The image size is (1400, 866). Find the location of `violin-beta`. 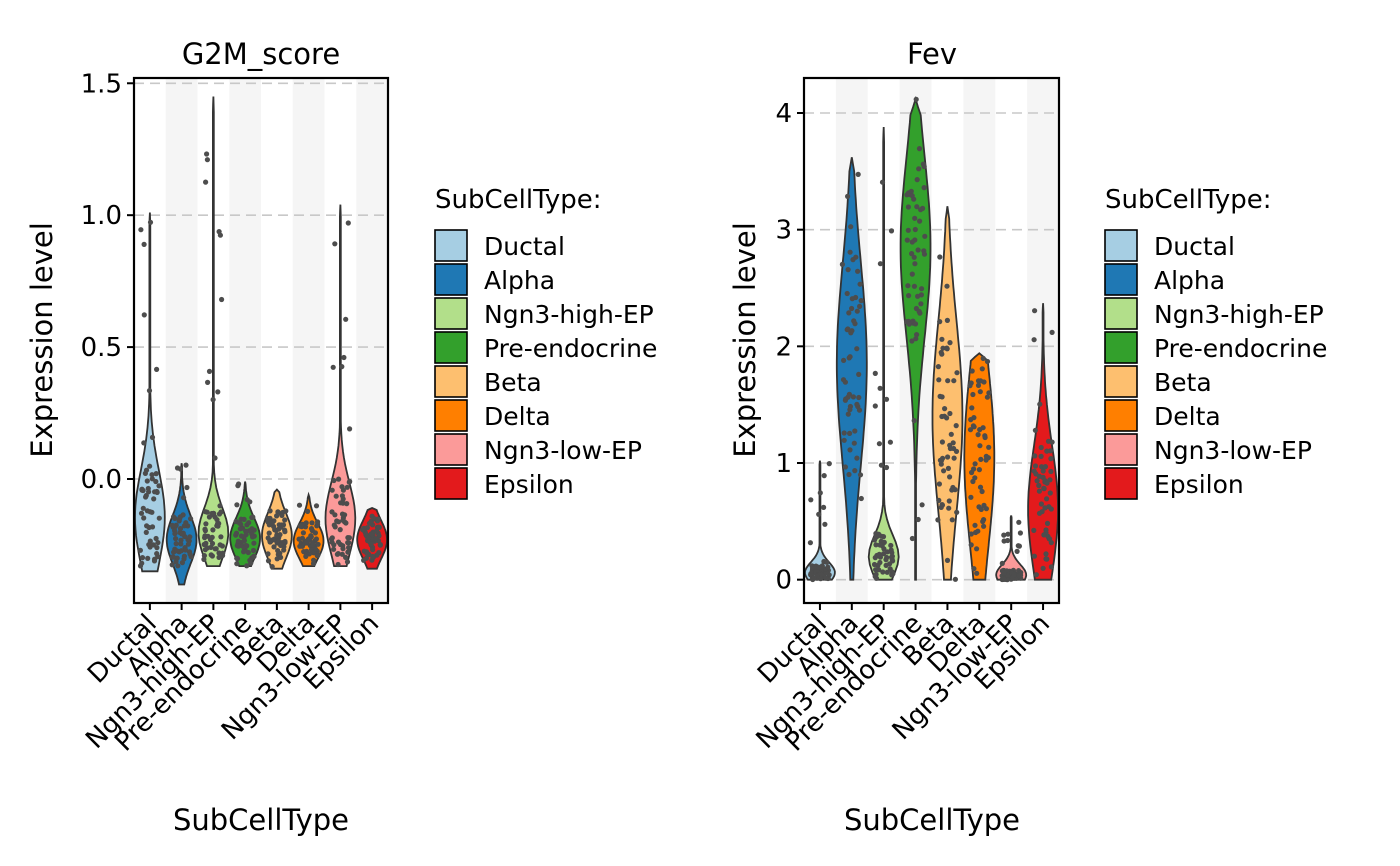

violin-beta is located at coordinates (947, 393).